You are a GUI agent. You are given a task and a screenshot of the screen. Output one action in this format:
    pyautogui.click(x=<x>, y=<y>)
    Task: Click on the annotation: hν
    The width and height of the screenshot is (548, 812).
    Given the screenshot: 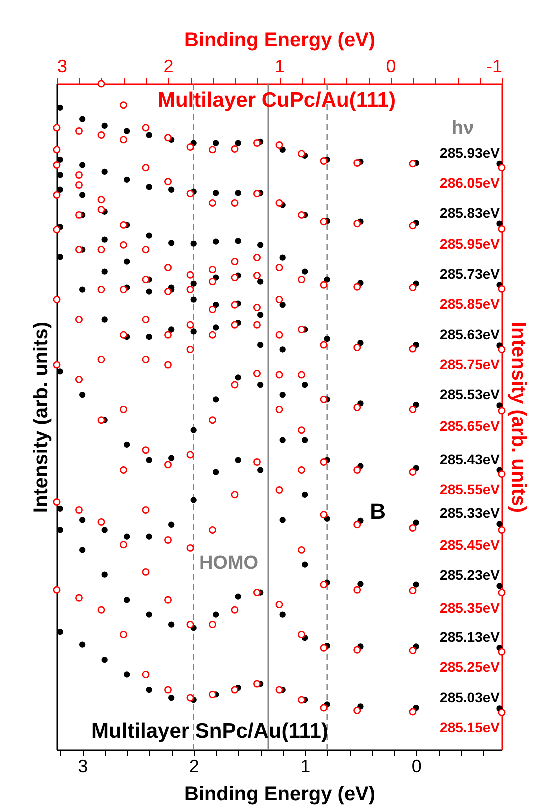 What is the action you would take?
    pyautogui.click(x=463, y=128)
    